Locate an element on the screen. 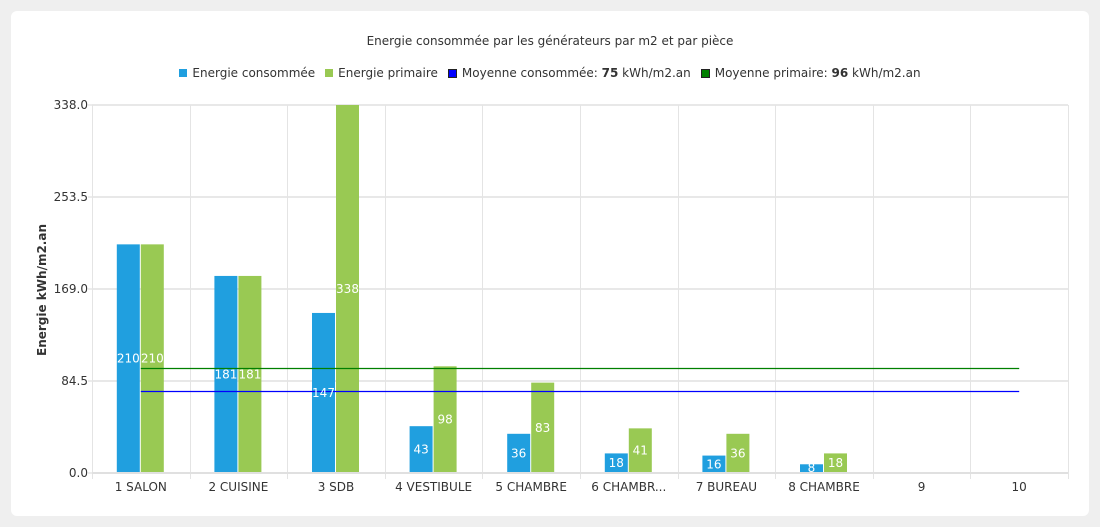  bar-value-label: 16 is located at coordinates (713, 464).